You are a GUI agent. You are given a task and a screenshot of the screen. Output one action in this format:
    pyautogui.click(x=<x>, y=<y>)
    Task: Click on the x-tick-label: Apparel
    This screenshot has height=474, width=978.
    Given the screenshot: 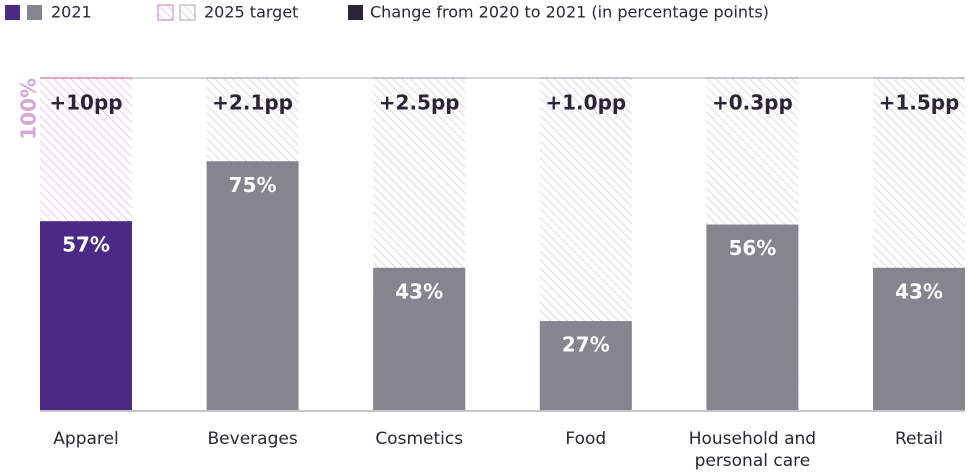 What is the action you would take?
    pyautogui.click(x=86, y=439)
    